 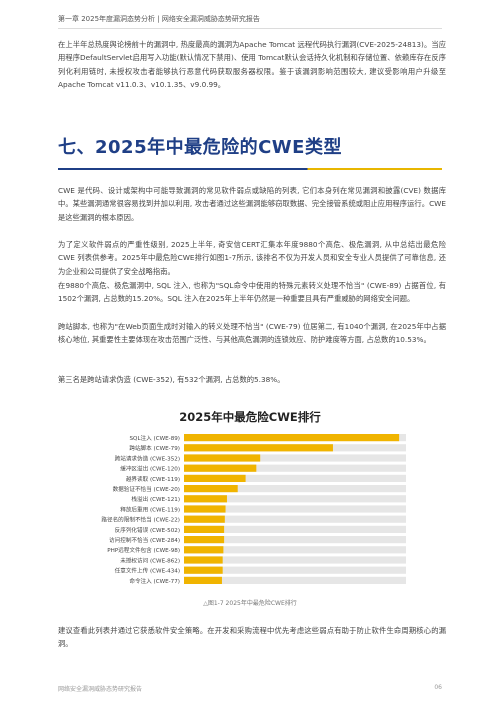 What do you see at coordinates (146, 489) in the screenshot?
I see `bar-label-6: 数据验证不恰当 (CWE-20)` at bounding box center [146, 489].